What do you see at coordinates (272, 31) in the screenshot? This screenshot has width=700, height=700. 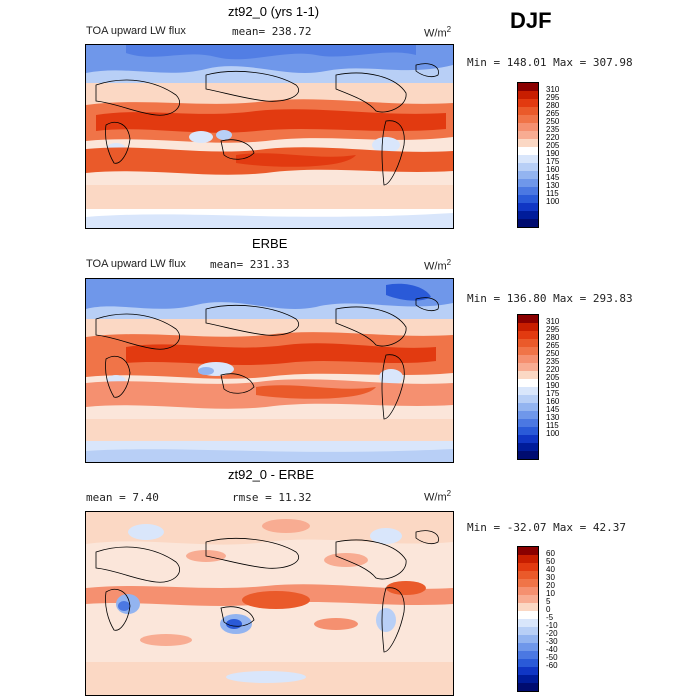 I see `mean-value: mean= 238.72` at bounding box center [272, 31].